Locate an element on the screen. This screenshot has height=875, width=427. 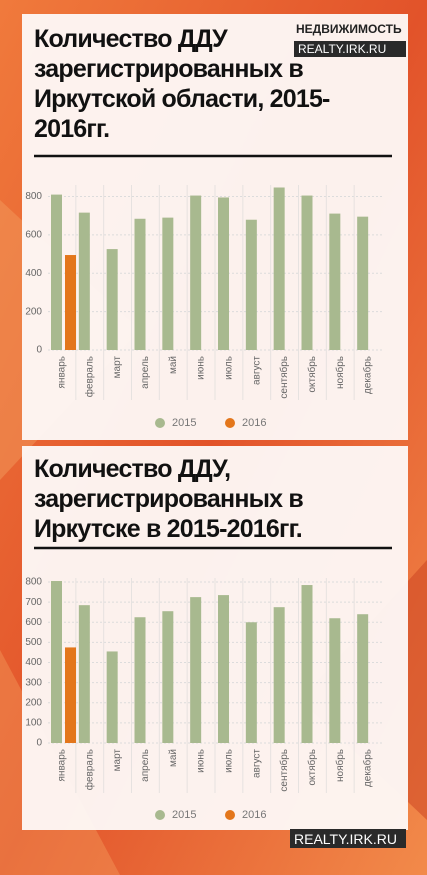
brand-url: REALTY.IRK.RU is located at coordinates (342, 49).